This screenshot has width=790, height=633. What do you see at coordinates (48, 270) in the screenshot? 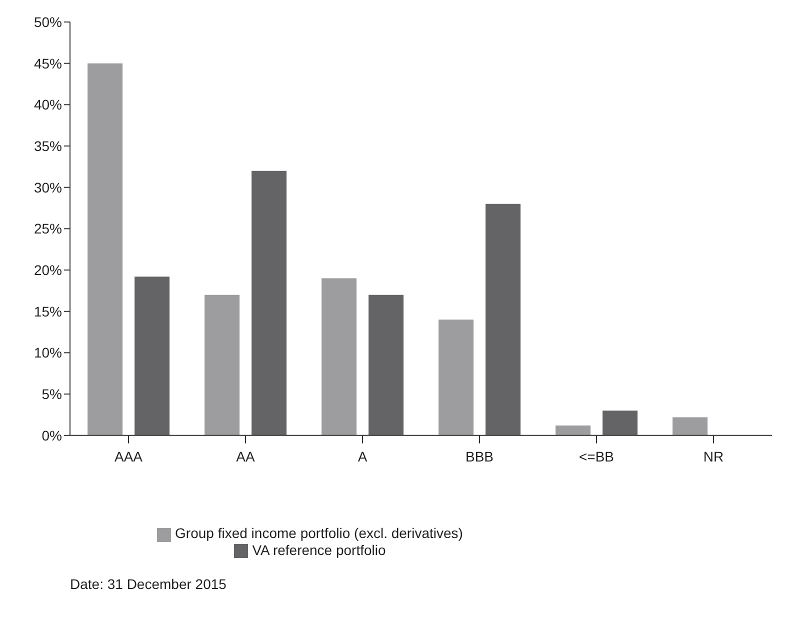
I see `y-tick-label: 20%` at bounding box center [48, 270].